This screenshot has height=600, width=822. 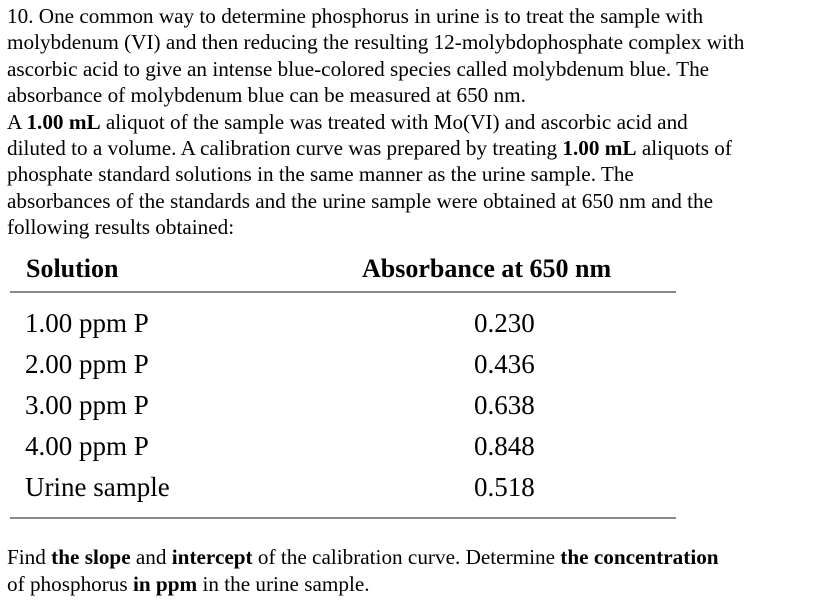 I want to click on cell-absorbance: 0.518, so click(x=504, y=487).